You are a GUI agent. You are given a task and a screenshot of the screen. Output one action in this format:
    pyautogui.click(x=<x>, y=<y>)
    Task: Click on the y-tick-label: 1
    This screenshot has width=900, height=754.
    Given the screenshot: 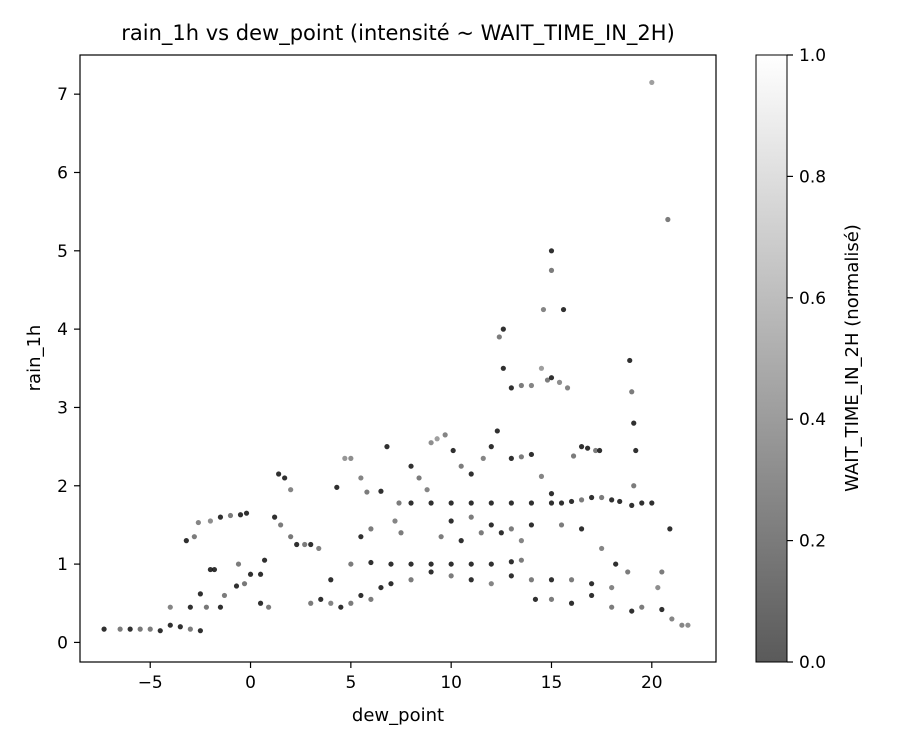 What is the action you would take?
    pyautogui.click(x=62, y=565)
    